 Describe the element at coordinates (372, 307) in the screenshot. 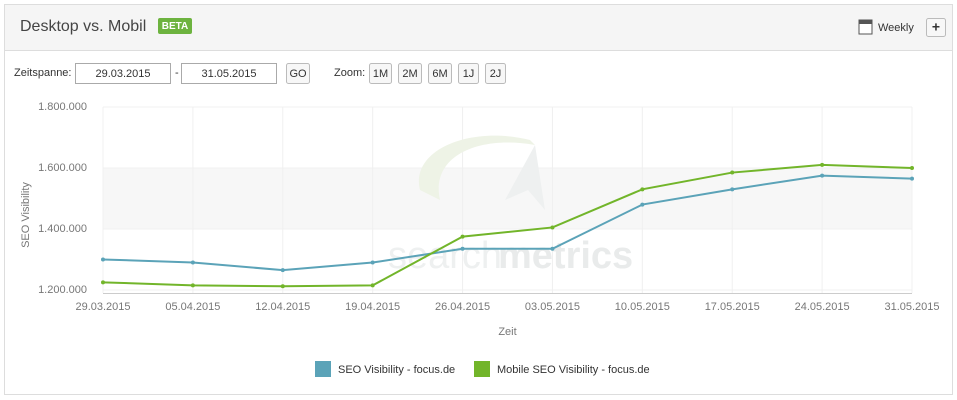

I see `x-tick-label: 19.04.2015` at that location.